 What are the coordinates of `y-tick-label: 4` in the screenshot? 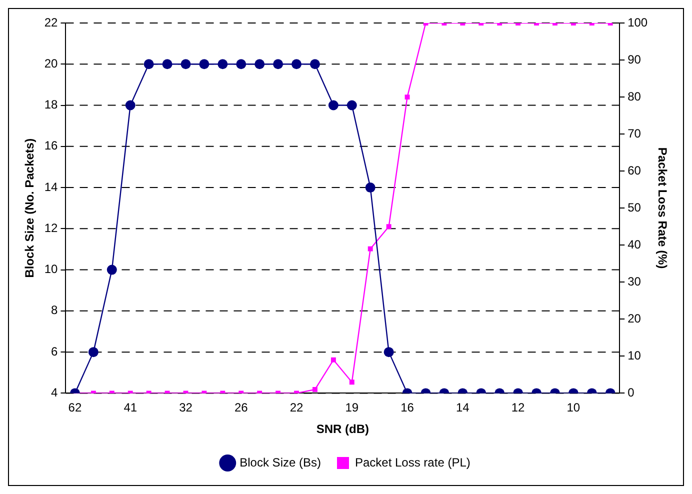 It's located at (54, 393).